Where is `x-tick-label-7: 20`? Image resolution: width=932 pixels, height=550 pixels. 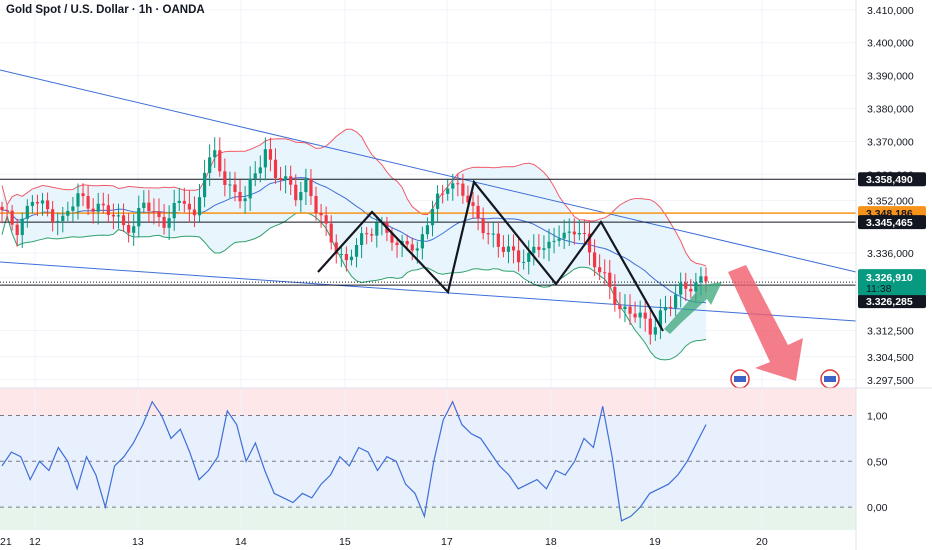
x-tick-label-7: 20 is located at coordinates (762, 542).